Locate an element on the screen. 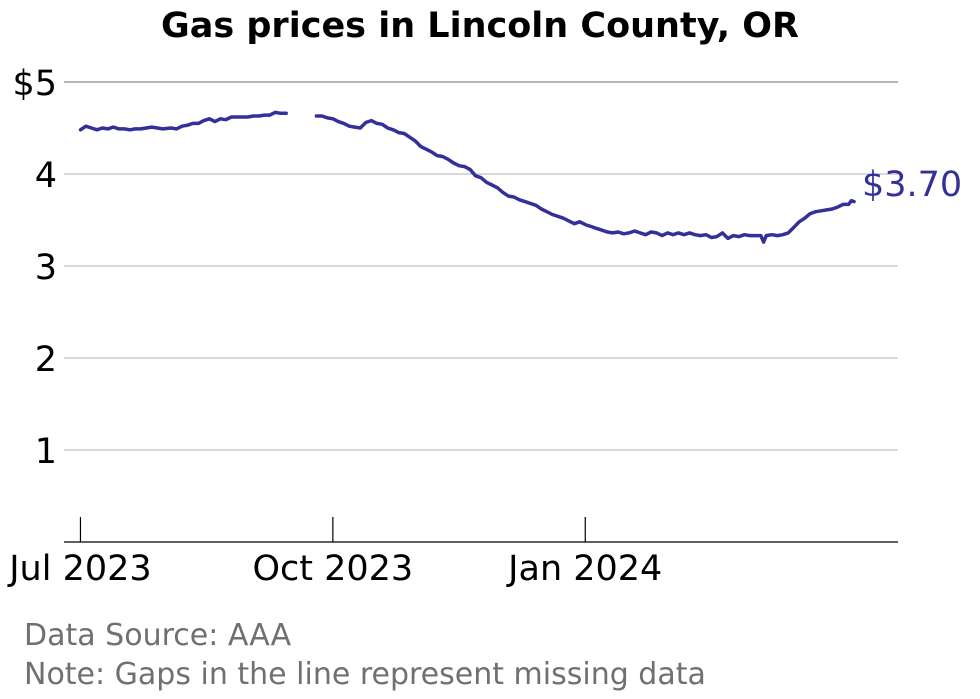  y-tick-label: $5 is located at coordinates (34, 84).